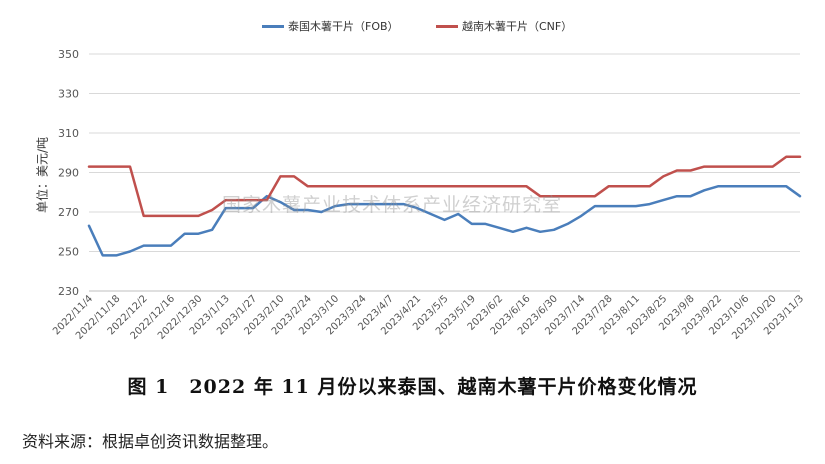  Describe the element at coordinates (343, 26) in the screenshot. I see `legend-label-thailand: 泰国木薯干片（FOB）` at that location.